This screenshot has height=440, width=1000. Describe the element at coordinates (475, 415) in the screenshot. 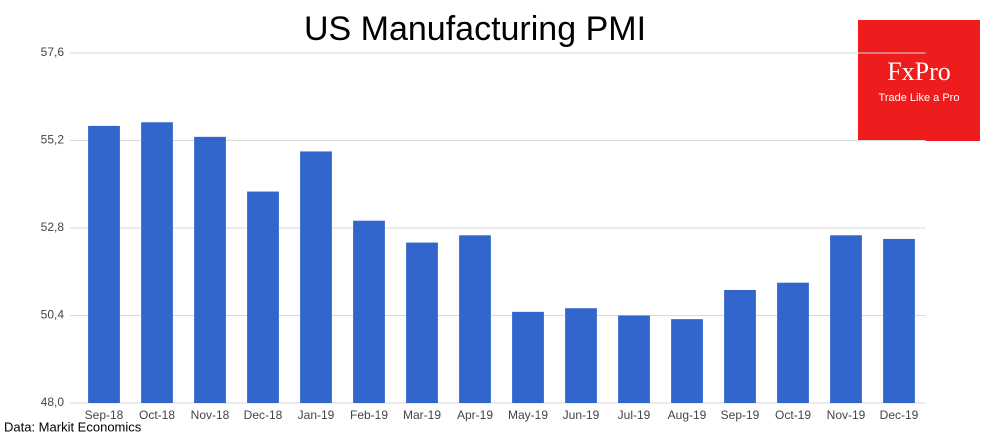

I see `x-tick-label: Apr-19` at that location.